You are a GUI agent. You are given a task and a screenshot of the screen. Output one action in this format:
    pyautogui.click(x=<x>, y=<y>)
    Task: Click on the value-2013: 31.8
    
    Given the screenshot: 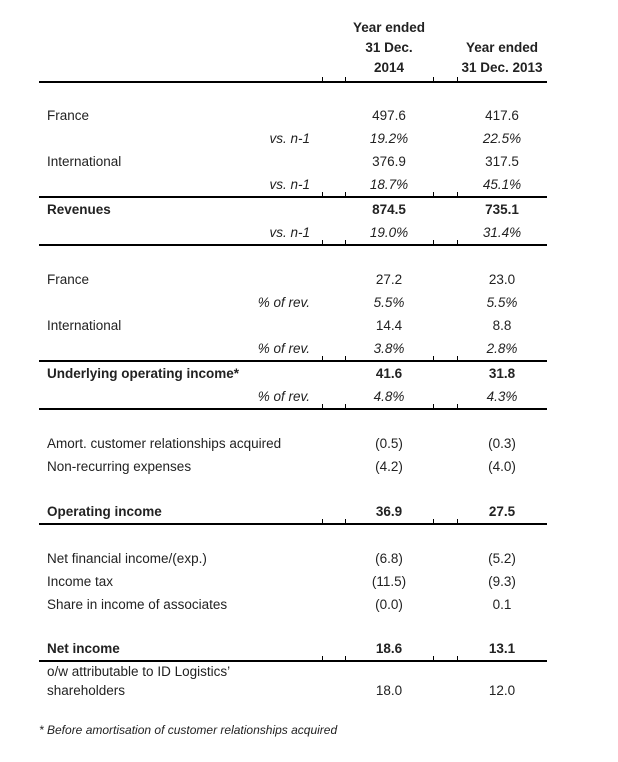 What is the action you would take?
    pyautogui.click(x=502, y=373)
    